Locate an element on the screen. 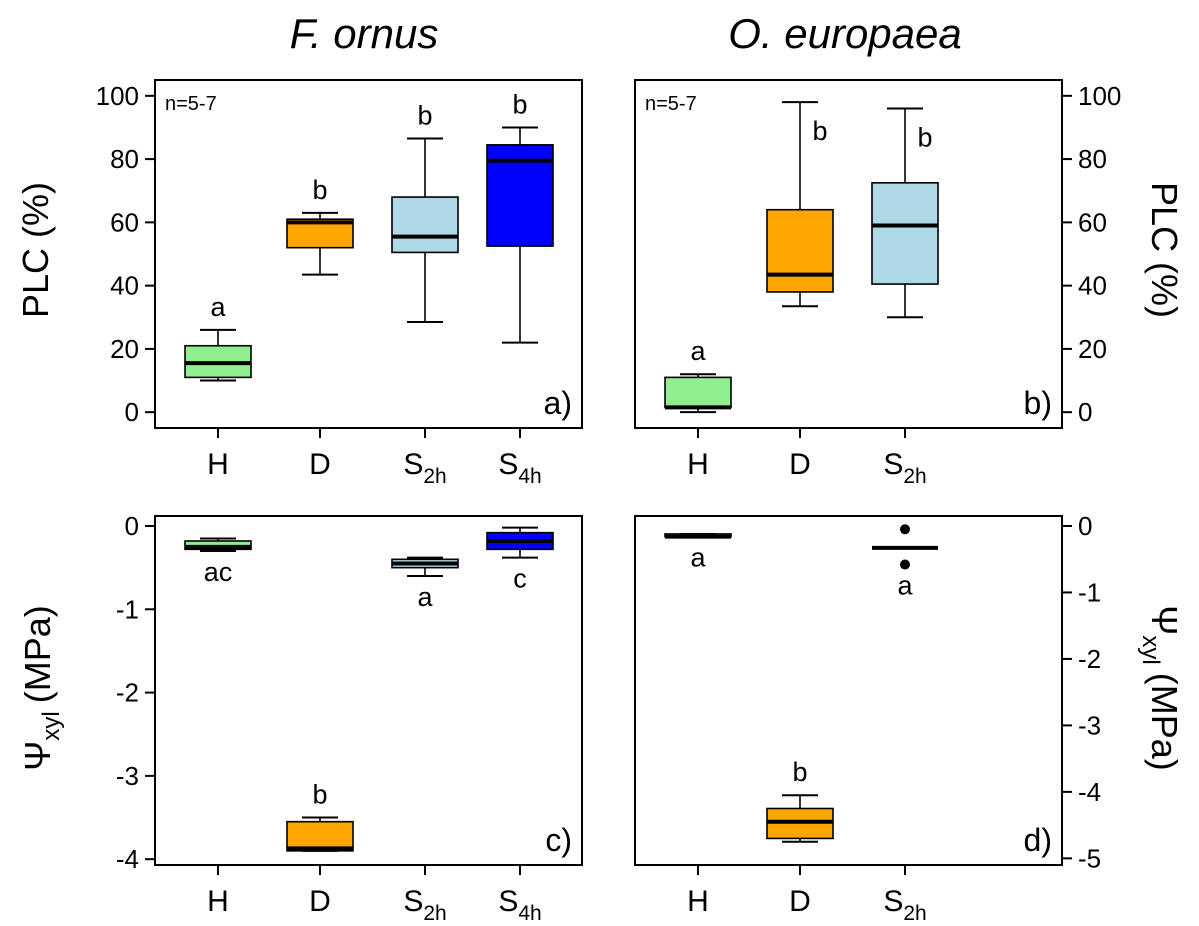 Image resolution: width=1199 pixels, height=926 pixels. group-letter: c is located at coordinates (520, 579).